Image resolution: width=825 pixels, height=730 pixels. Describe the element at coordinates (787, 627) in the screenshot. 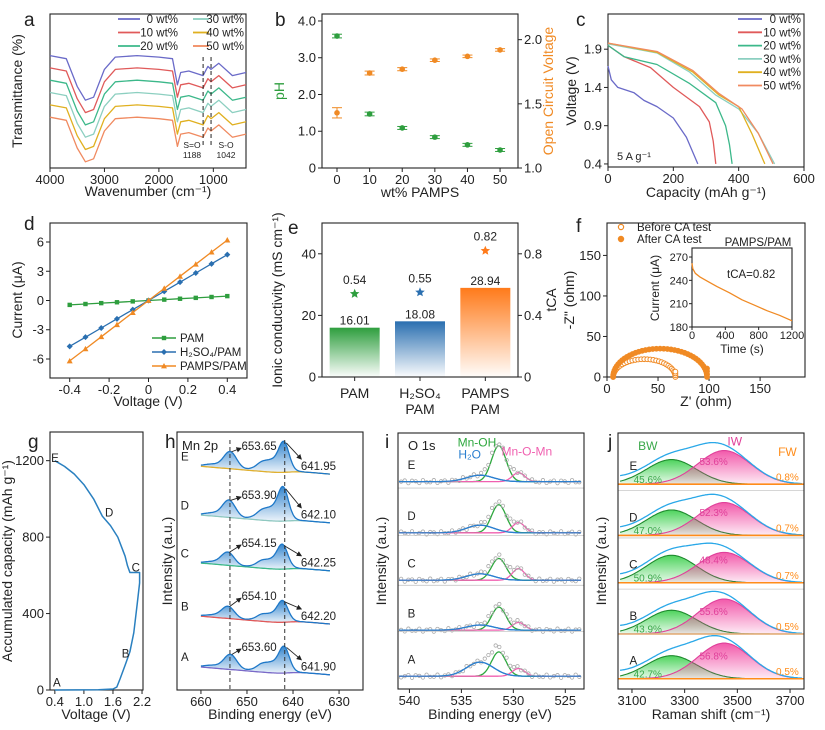

I see `fw-percent-label: 0.5%` at that location.